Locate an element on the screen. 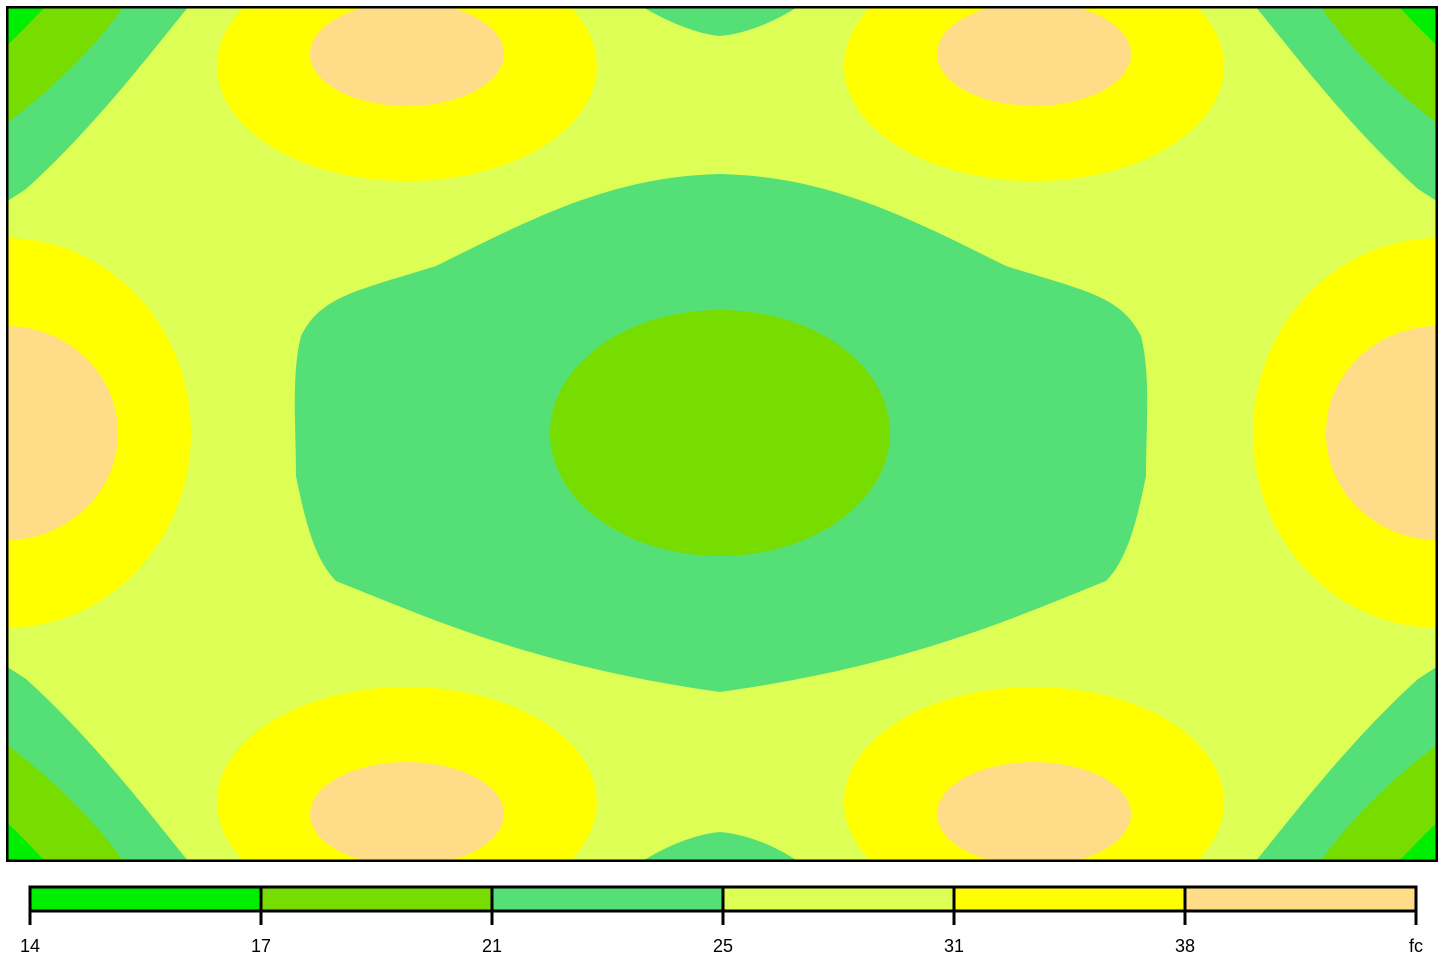  legend-tick-label: 31 is located at coordinates (954, 946).